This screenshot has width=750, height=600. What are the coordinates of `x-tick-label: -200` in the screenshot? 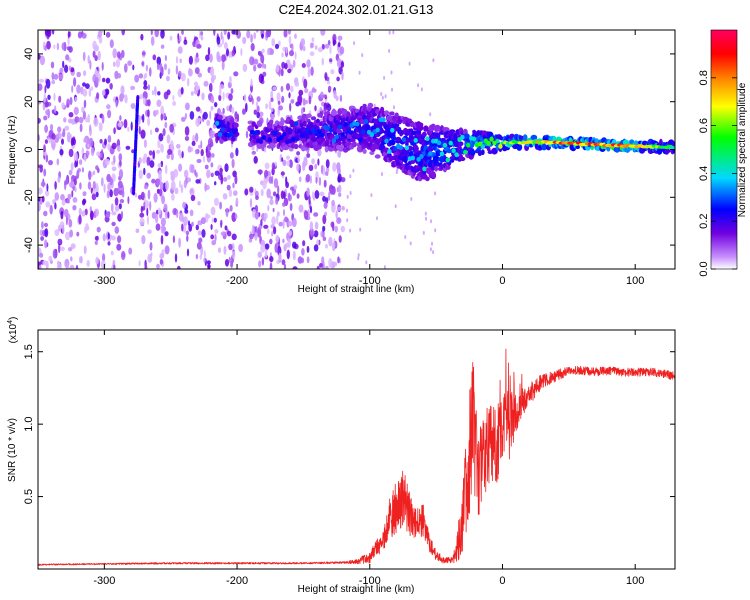 It's located at (237, 281).